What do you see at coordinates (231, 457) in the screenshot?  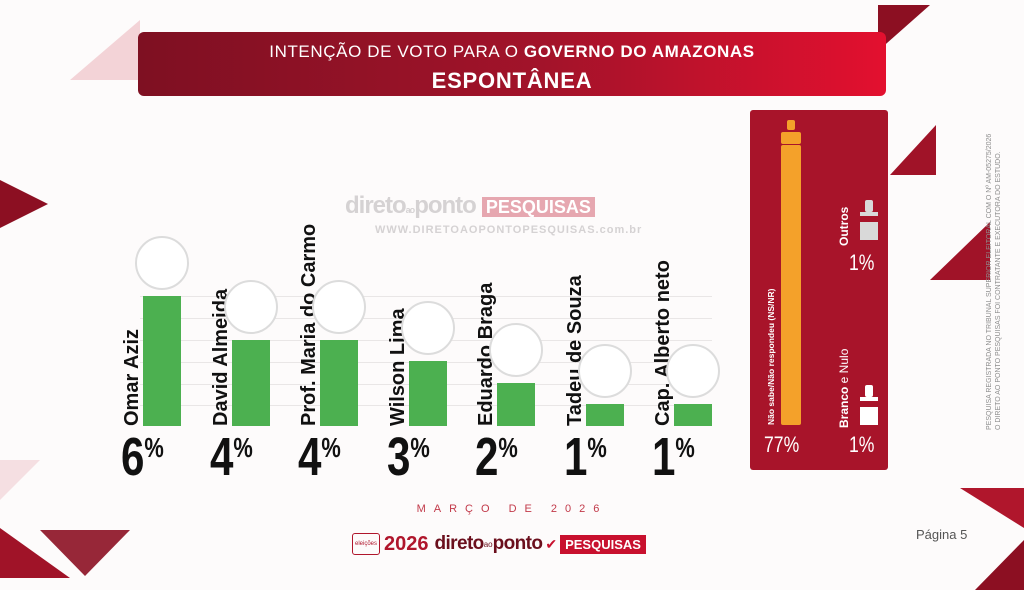 I see `value-david-almeida: 4%` at bounding box center [231, 457].